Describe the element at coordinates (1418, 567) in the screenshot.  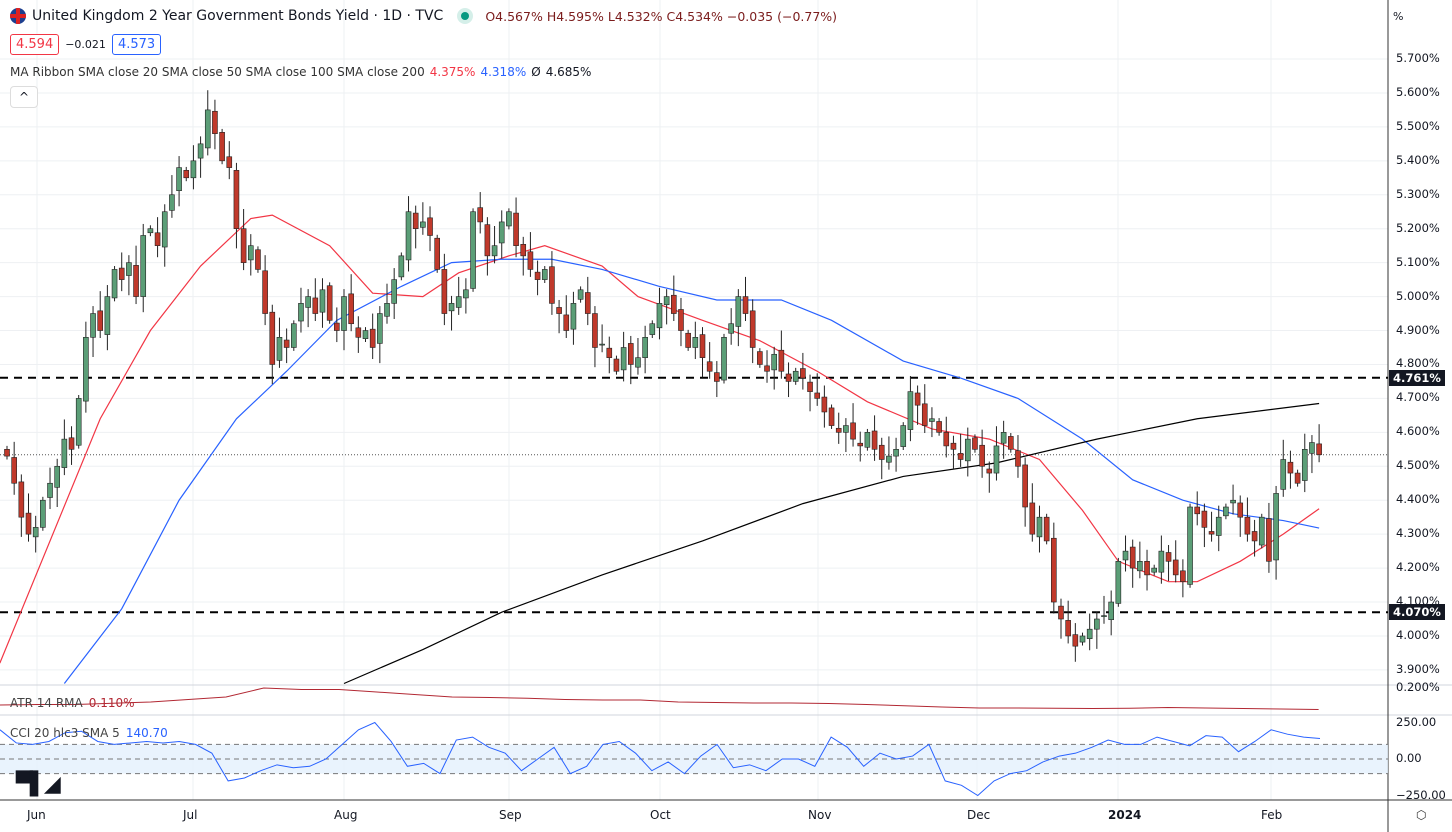
I see `price-tick-label: 4.200%` at that location.